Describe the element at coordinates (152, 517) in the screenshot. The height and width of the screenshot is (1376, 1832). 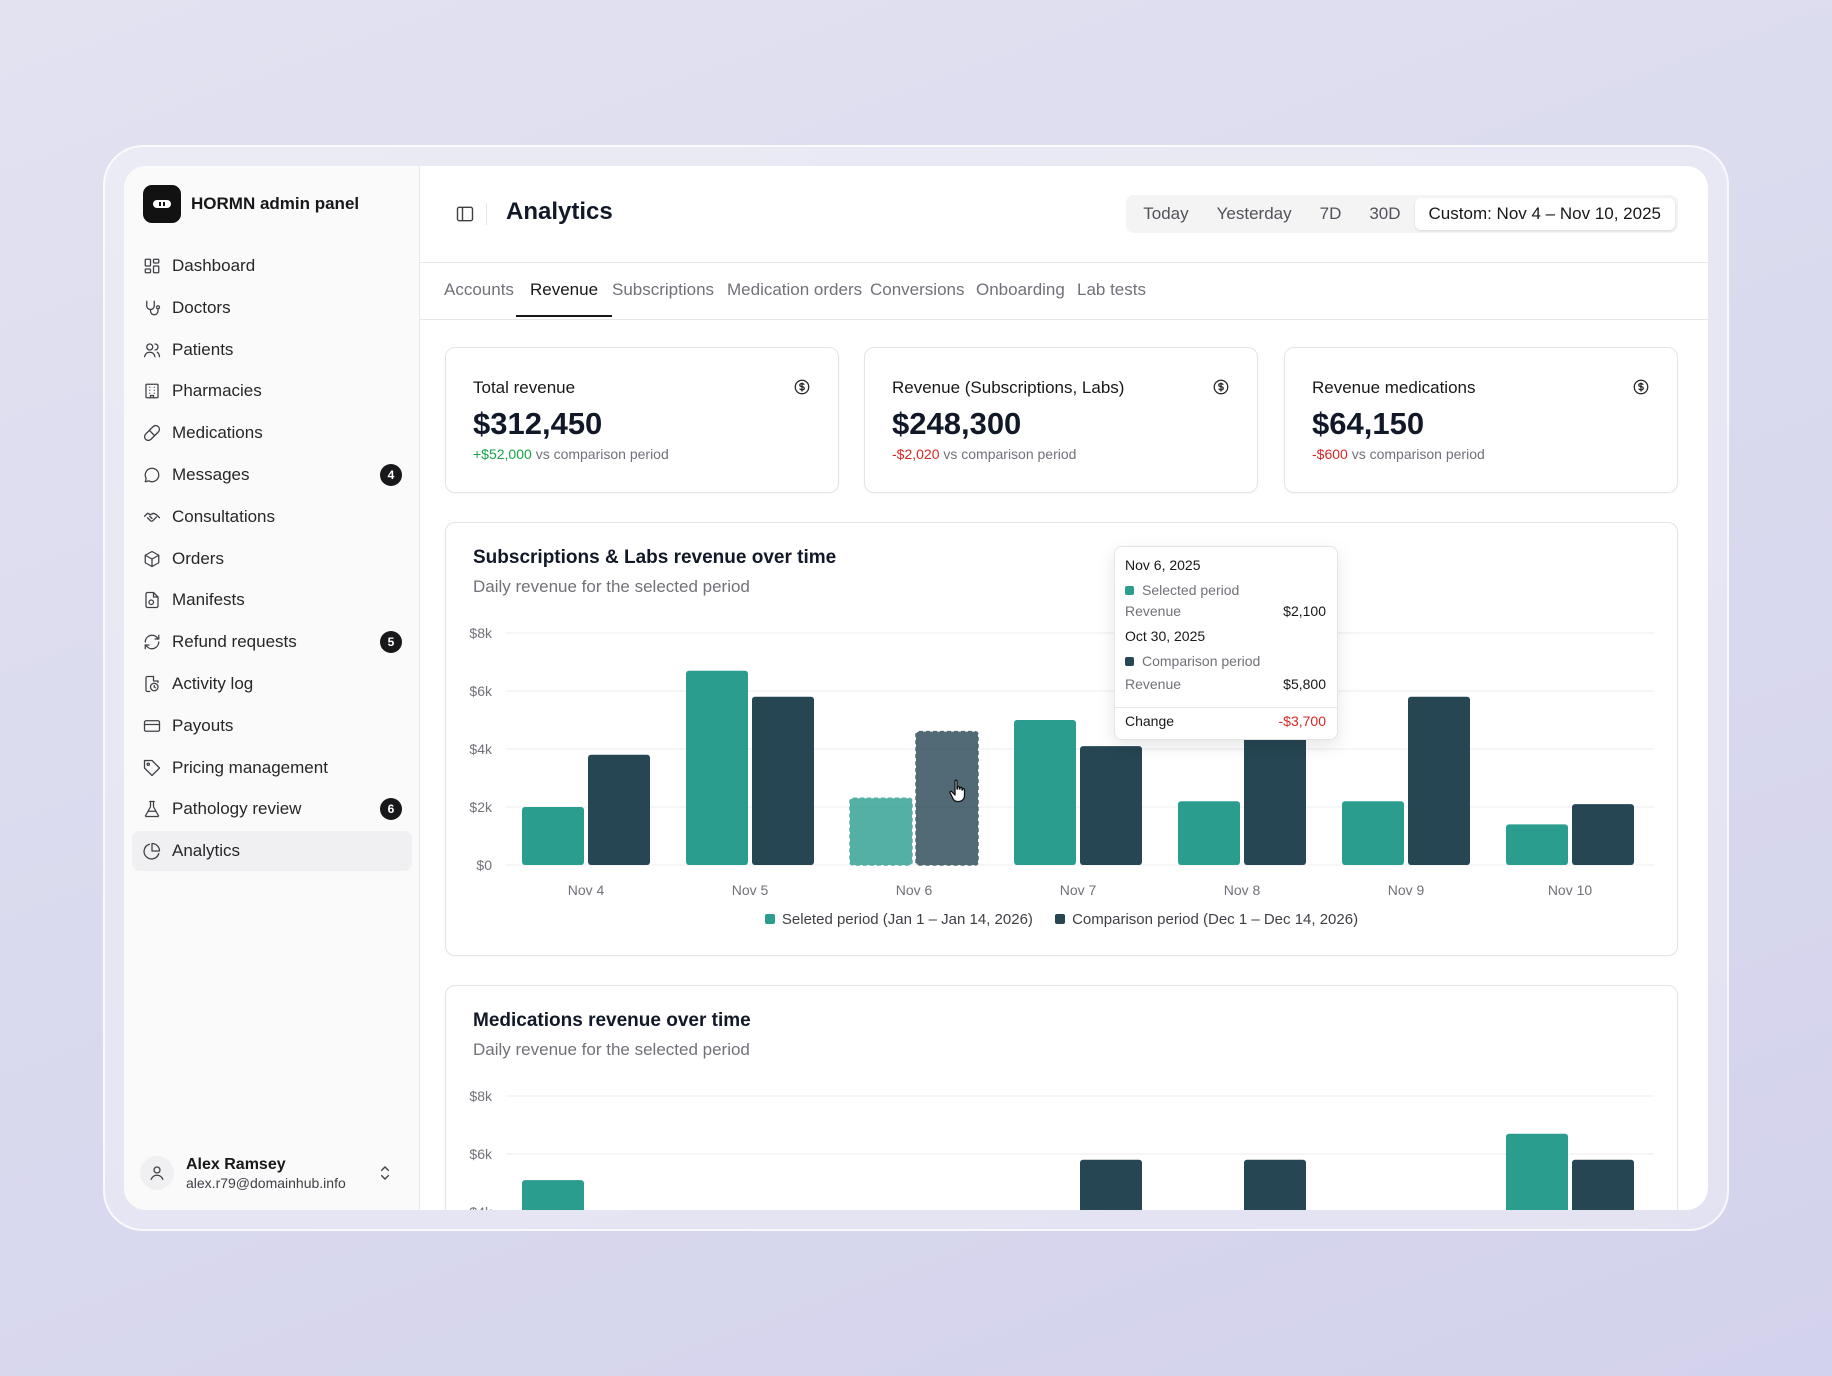
I see `handshake-icon` at that location.